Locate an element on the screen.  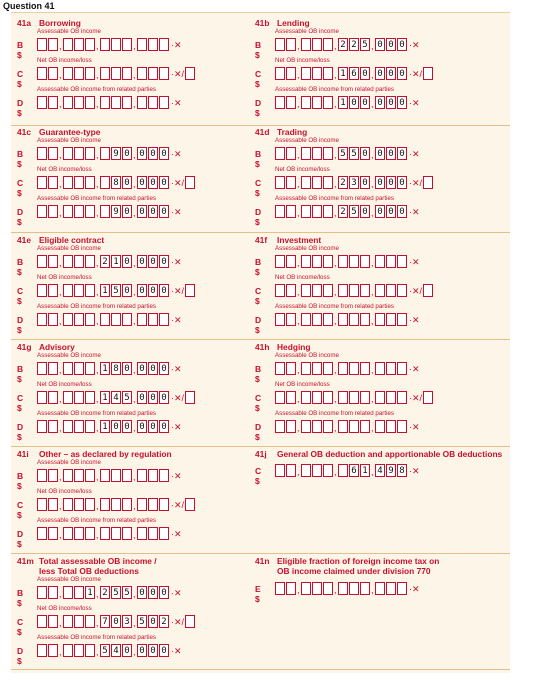
amount-digit-boxes: ,, 1 4 5, 0 0 0 ·✕/ is located at coordinates (116, 397).